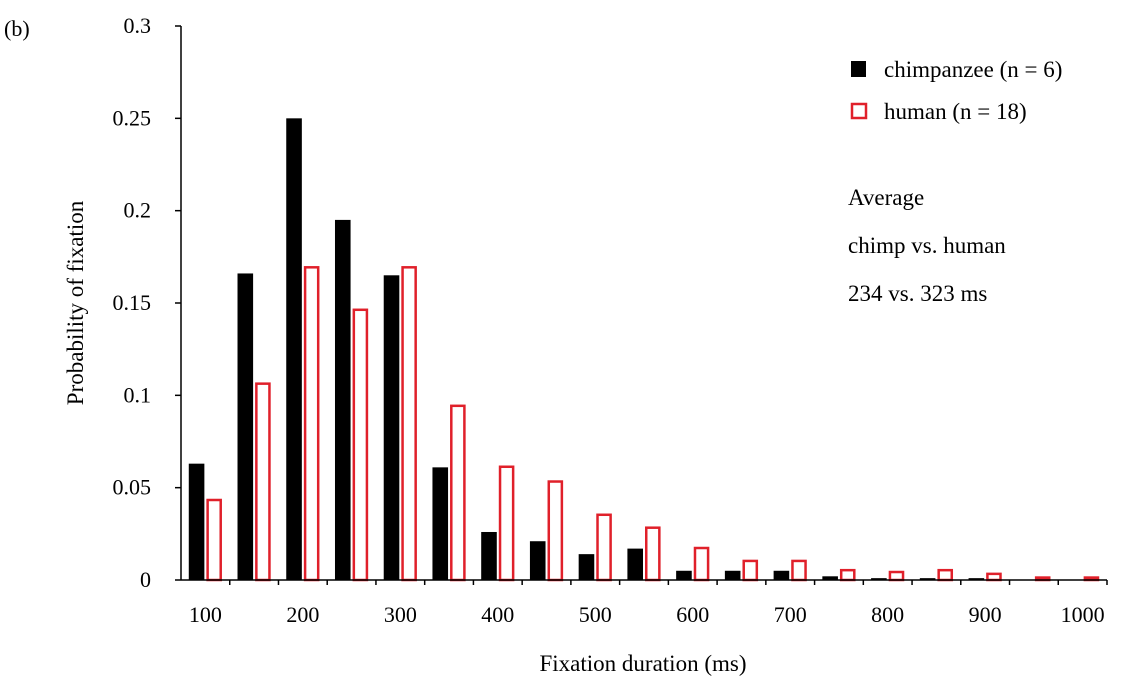 The height and width of the screenshot is (681, 1124). Describe the element at coordinates (497, 614) in the screenshot. I see `x-tick-label: 400` at that location.